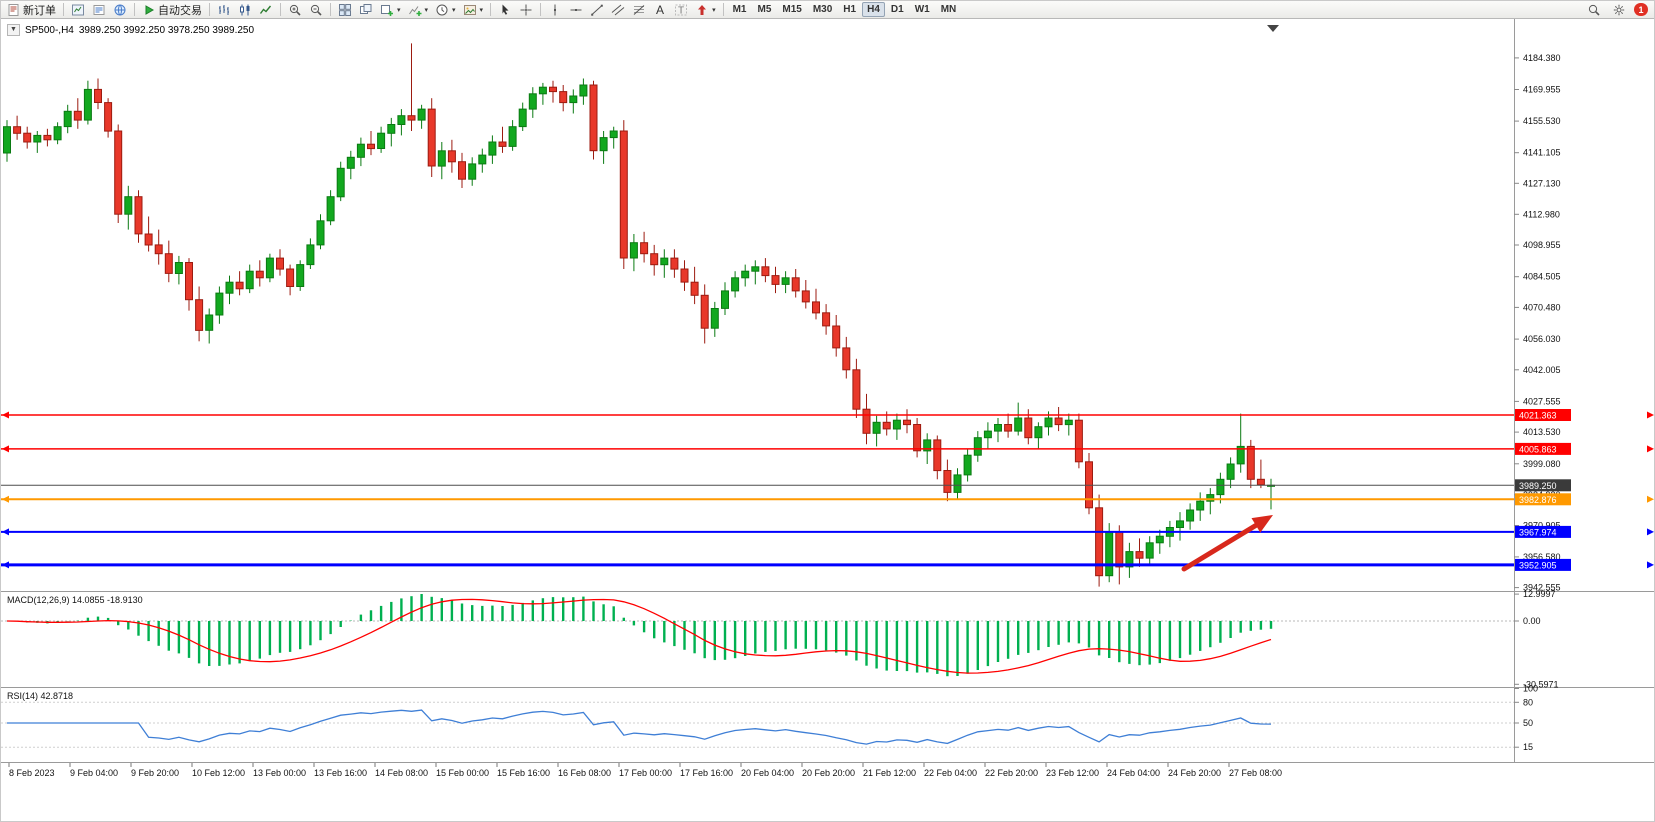 Image resolution: width=1655 pixels, height=822 pixels. I want to click on svg-text: 4155.530, so click(1542, 121).